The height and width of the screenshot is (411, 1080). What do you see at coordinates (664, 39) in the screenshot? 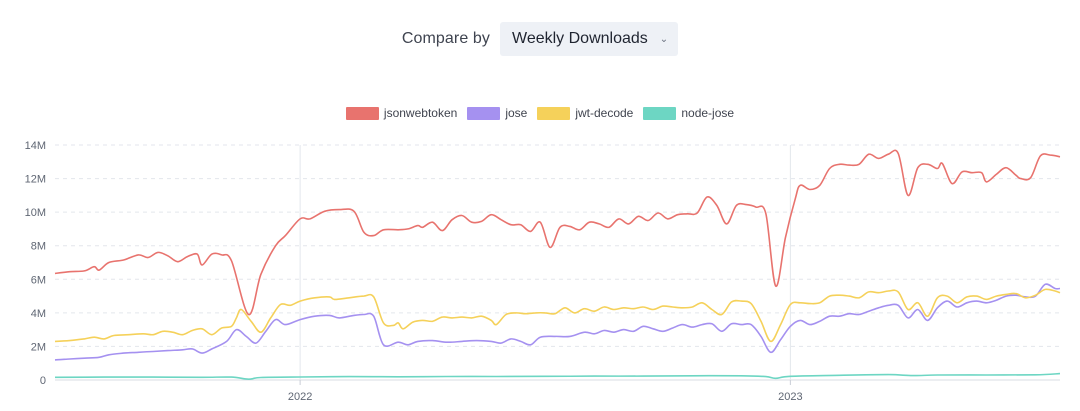
I see `chevron-down-icon: ⌄` at bounding box center [664, 39].